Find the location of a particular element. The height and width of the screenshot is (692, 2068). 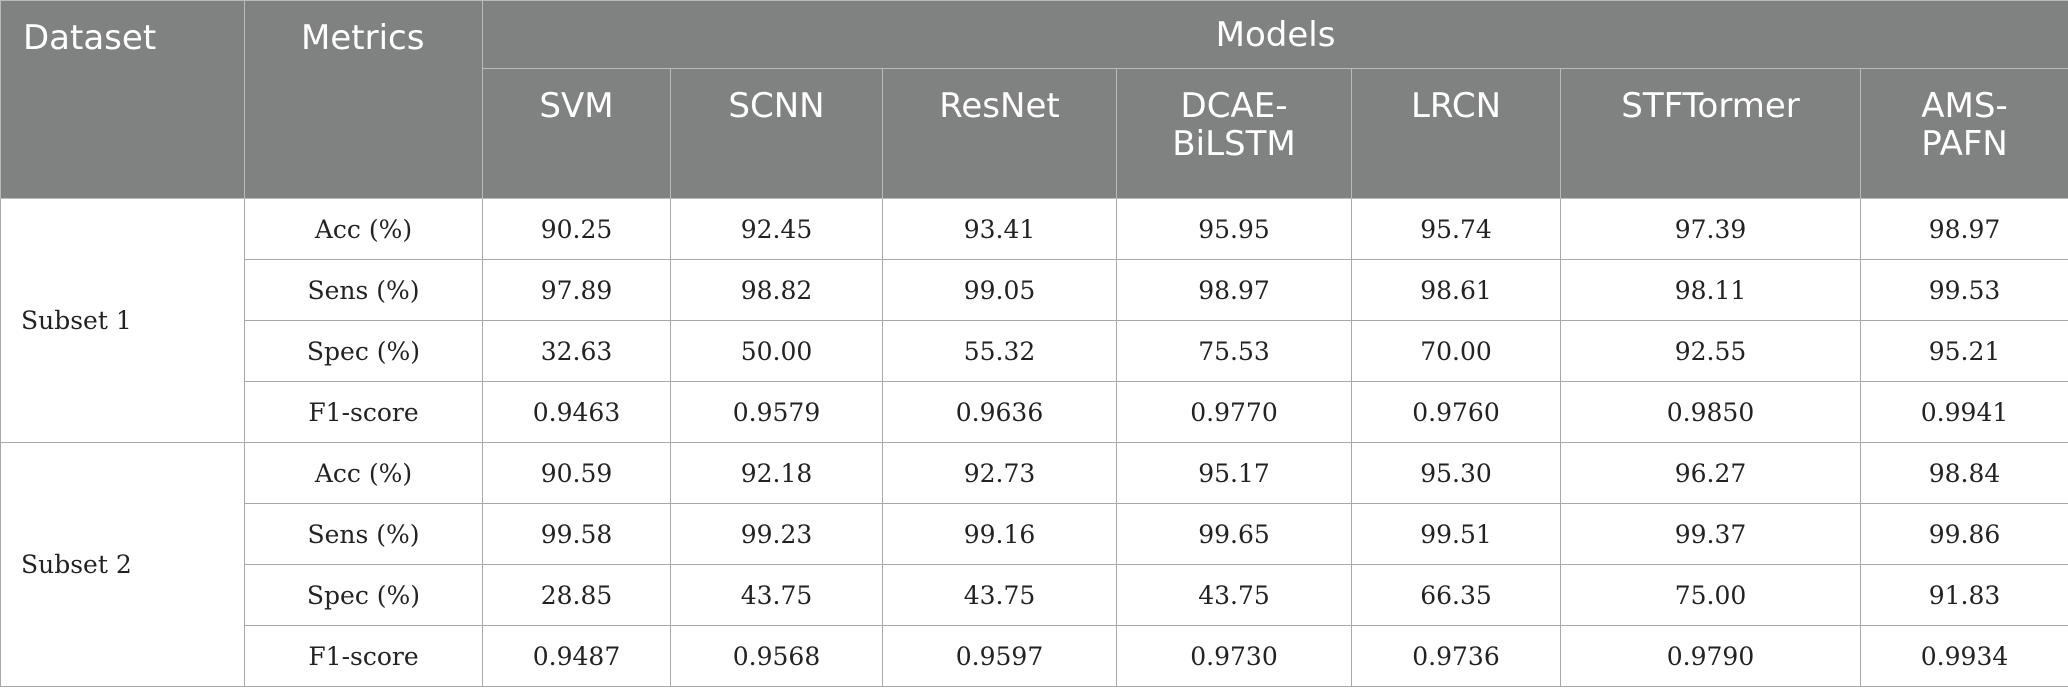

model-header-stftormer: STFTormer is located at coordinates (1710, 133).